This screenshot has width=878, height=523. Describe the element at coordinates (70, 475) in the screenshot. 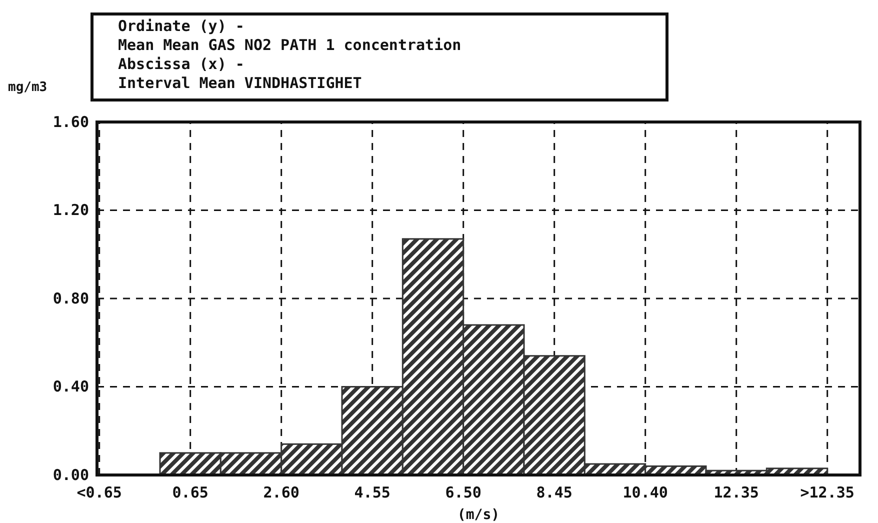

I see `y-tick-label: 0.00` at that location.